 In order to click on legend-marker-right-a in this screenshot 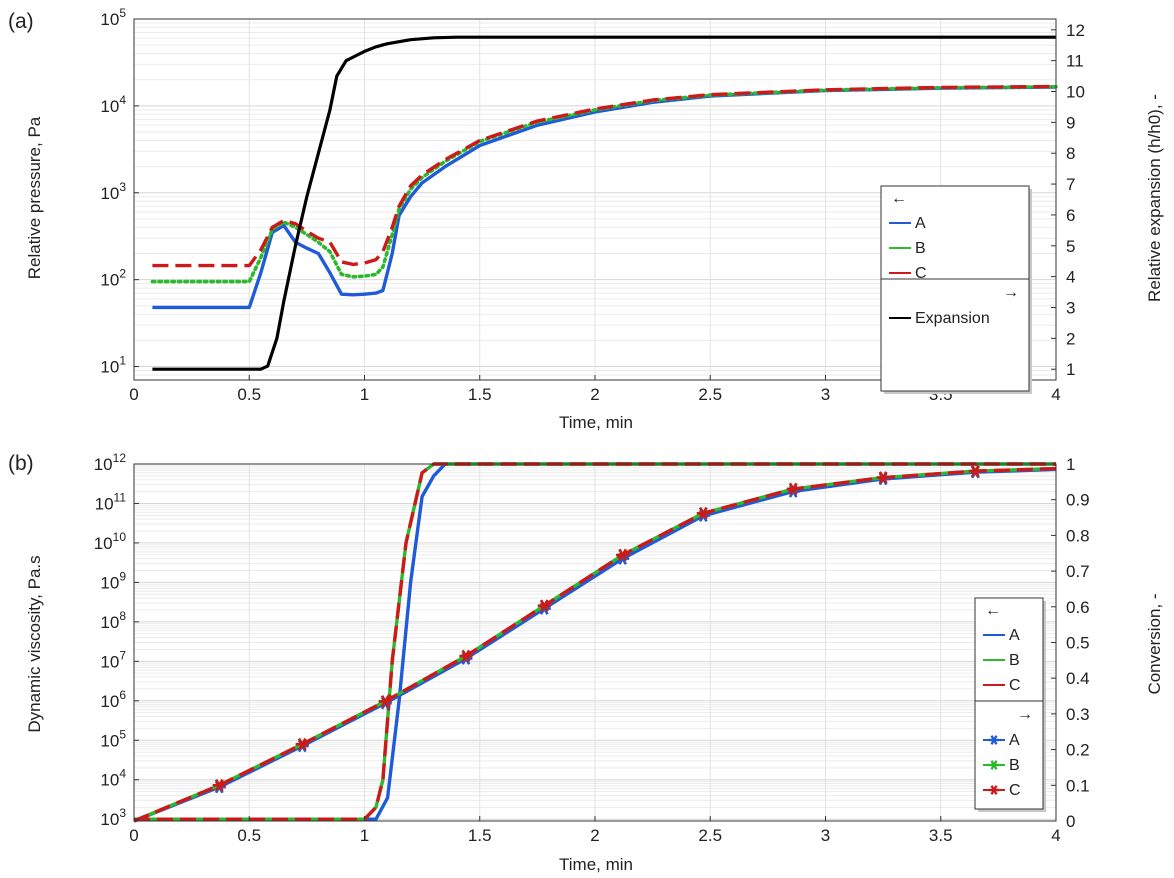, I will do `click(994, 740)`.